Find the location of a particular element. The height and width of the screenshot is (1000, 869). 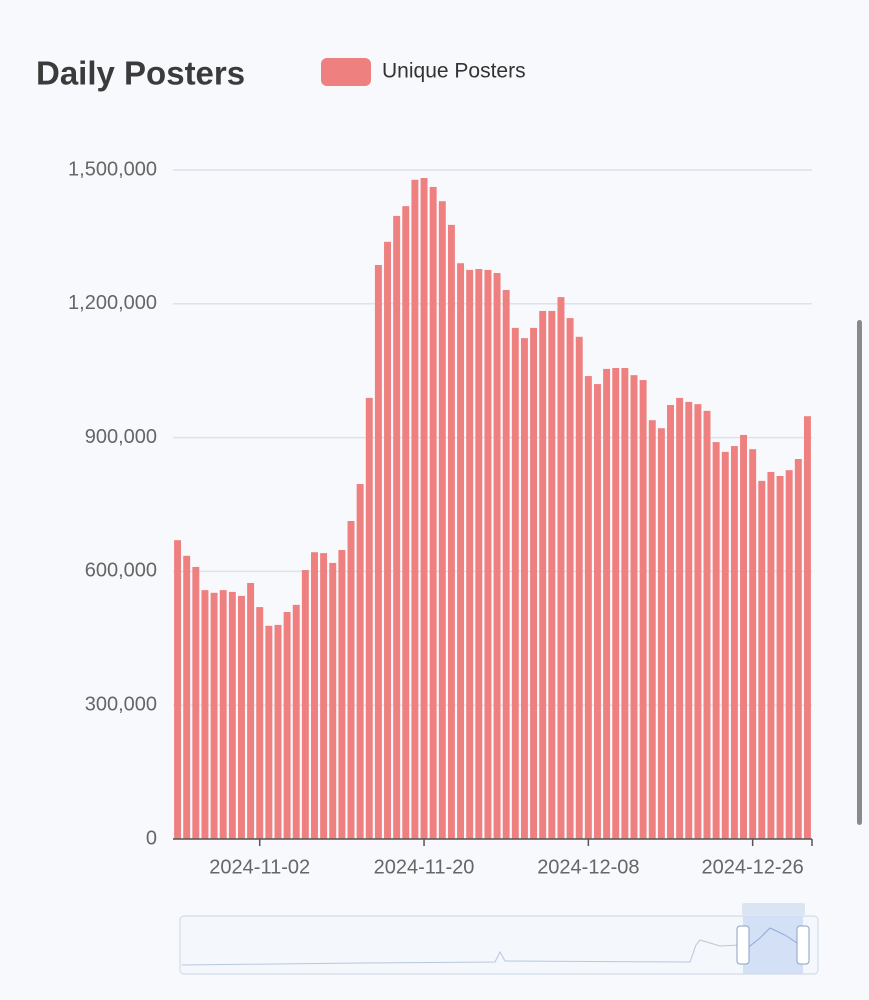

y-tick-label: 1,200,000 is located at coordinates (112, 303).